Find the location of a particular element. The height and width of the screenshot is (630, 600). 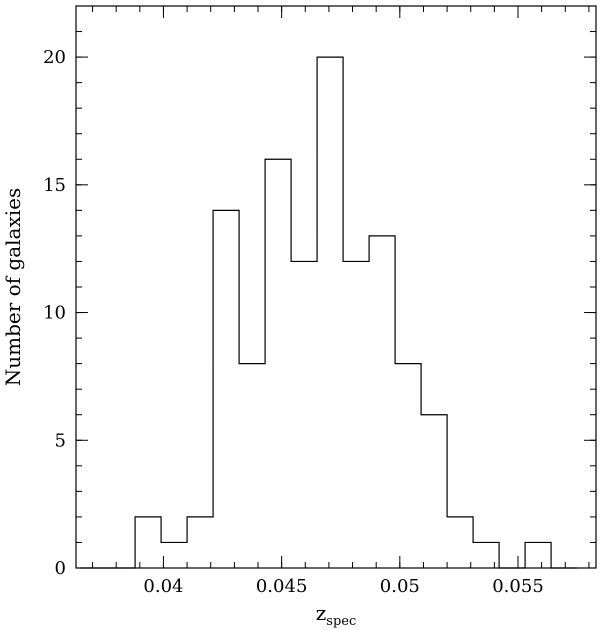

x-tick-label: 0.04 is located at coordinates (163, 586).